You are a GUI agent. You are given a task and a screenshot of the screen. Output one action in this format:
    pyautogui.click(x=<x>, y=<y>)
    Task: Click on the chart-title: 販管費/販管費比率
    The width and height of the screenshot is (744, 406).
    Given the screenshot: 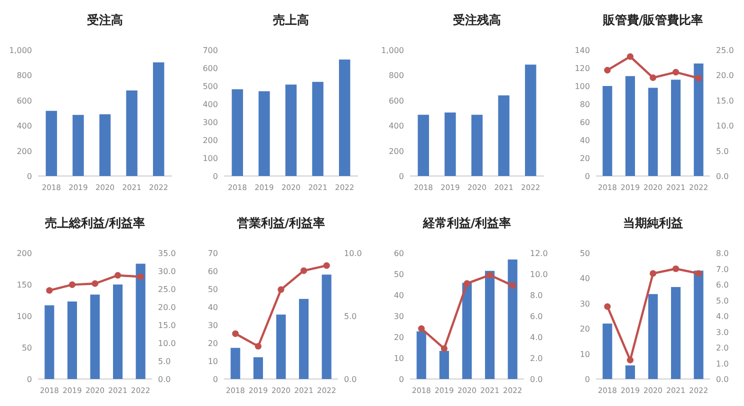 What is the action you would take?
    pyautogui.click(x=653, y=20)
    